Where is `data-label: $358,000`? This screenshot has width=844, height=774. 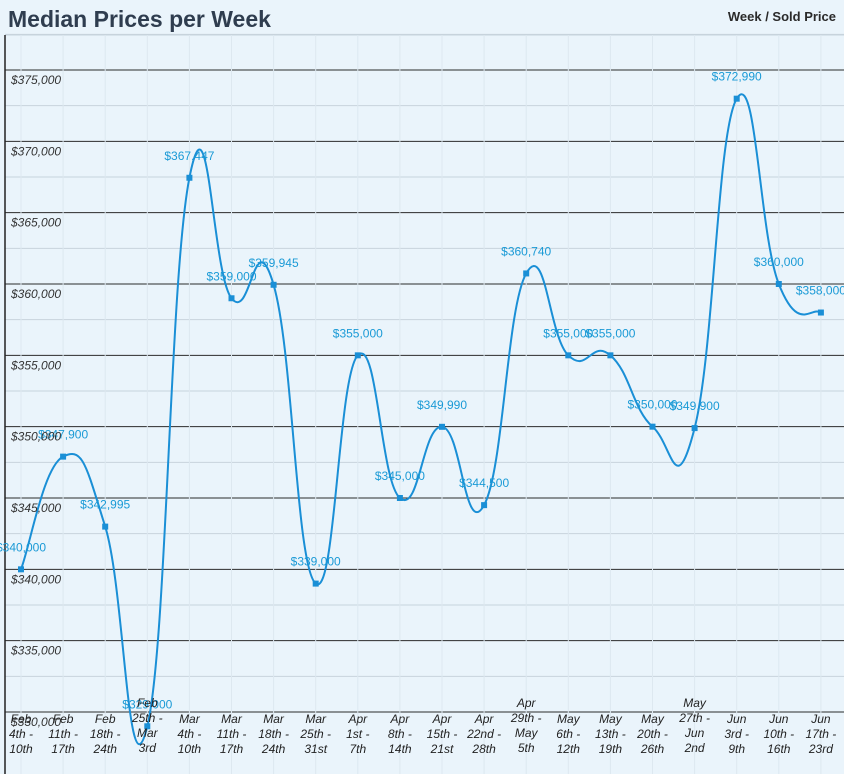
data-label: $358,000 is located at coordinates (820, 291).